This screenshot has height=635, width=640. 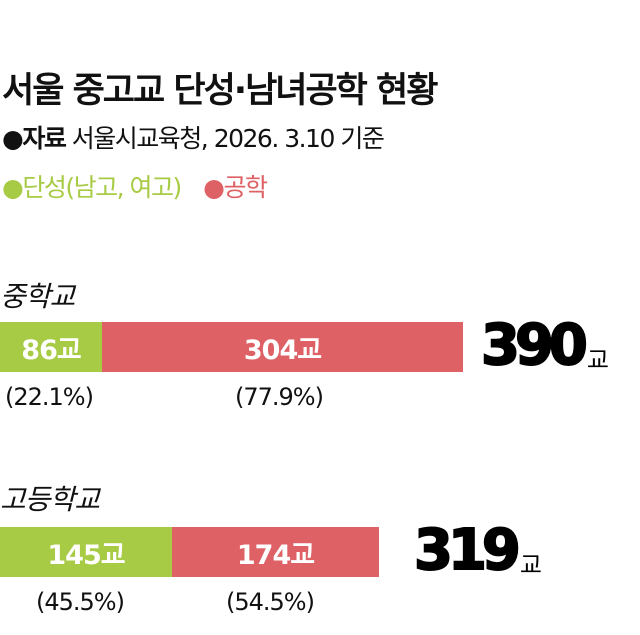 What do you see at coordinates (86, 555) in the screenshot?
I see `bar-value-label: 145교` at bounding box center [86, 555].